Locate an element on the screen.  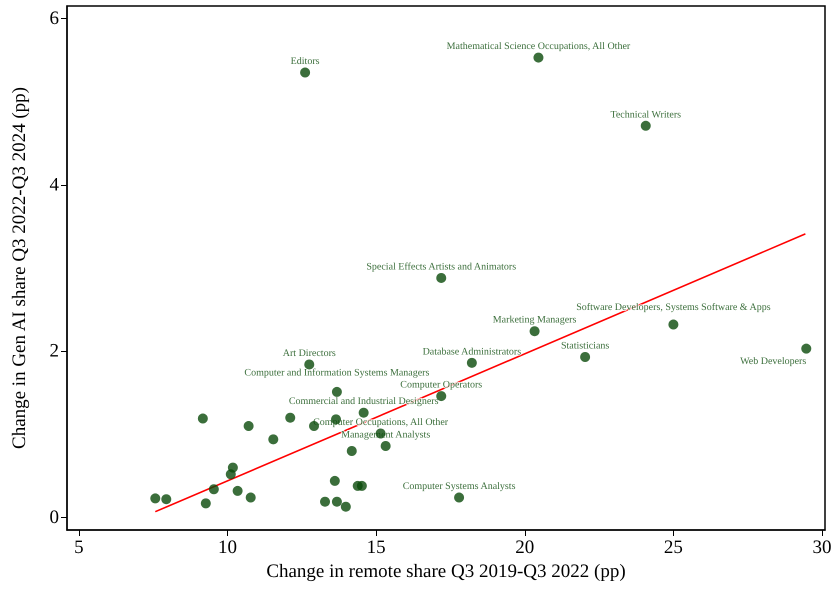
x-tick-label: 25 is located at coordinates (673, 547).